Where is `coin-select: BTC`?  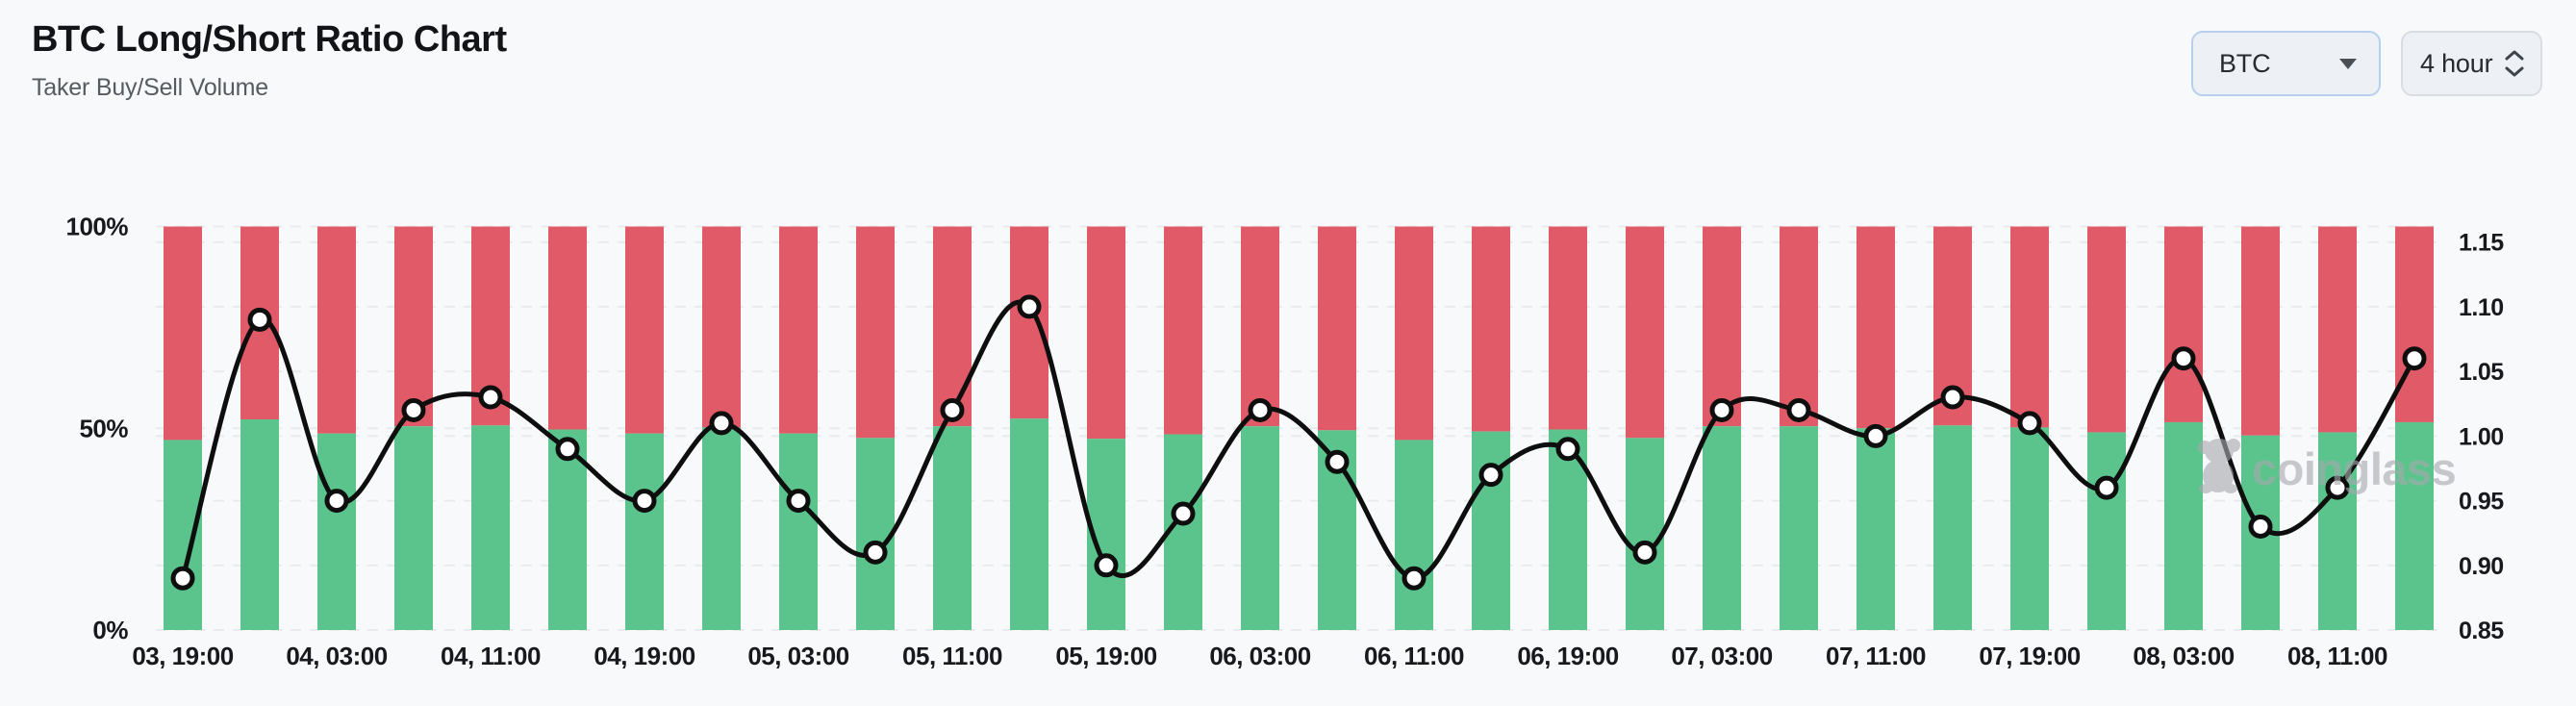 coin-select: BTC is located at coordinates (2286, 63).